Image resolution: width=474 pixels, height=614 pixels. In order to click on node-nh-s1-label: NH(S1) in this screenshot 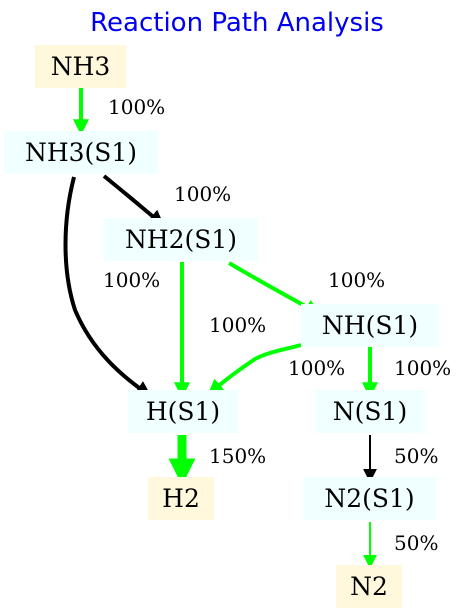, I will do `click(370, 325)`.